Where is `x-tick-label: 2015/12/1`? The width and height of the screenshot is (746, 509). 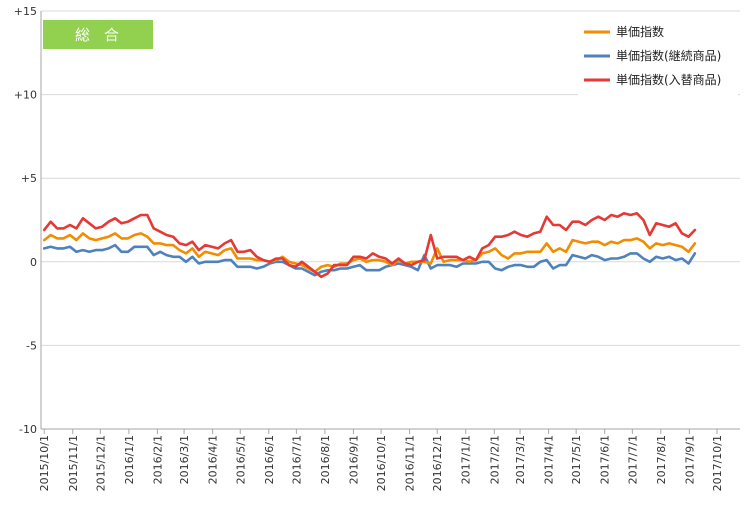
x-tick-label: 2015/12/1 is located at coordinates (100, 463).